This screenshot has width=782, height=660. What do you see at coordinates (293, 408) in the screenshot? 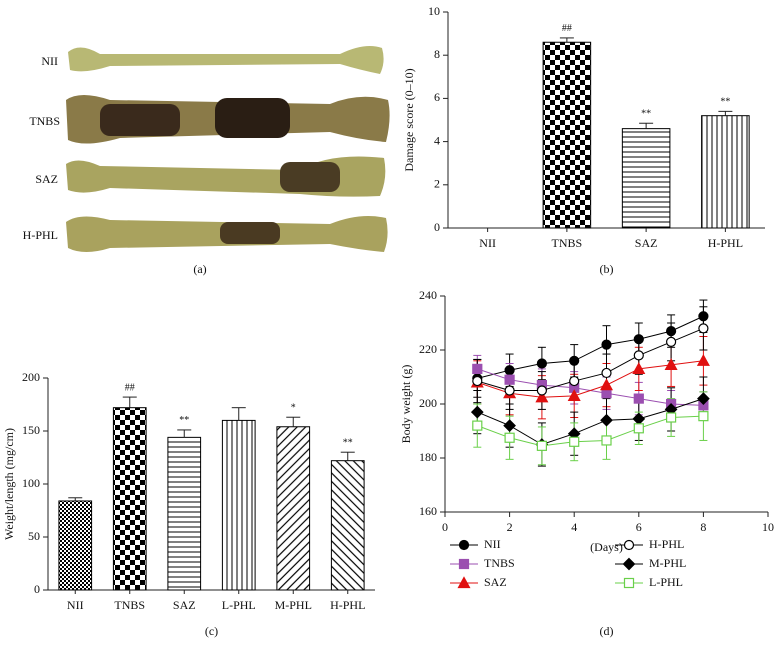
I see `significance-label: *` at bounding box center [293, 408].